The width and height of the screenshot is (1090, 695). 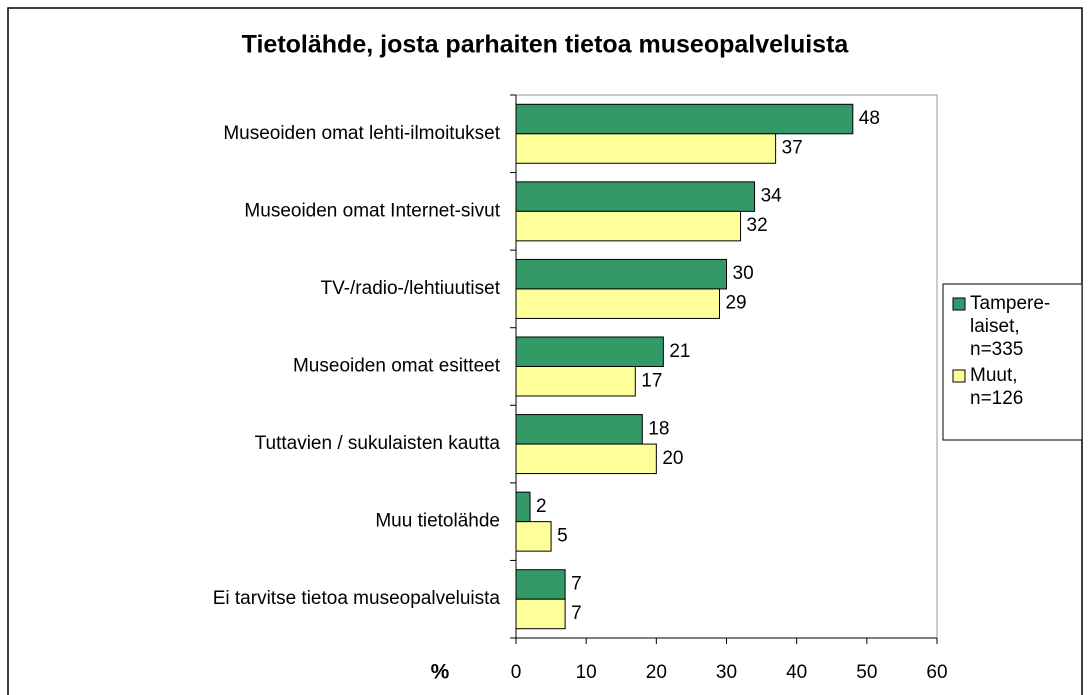 I want to click on x-tick-label: 30, so click(x=726, y=672).